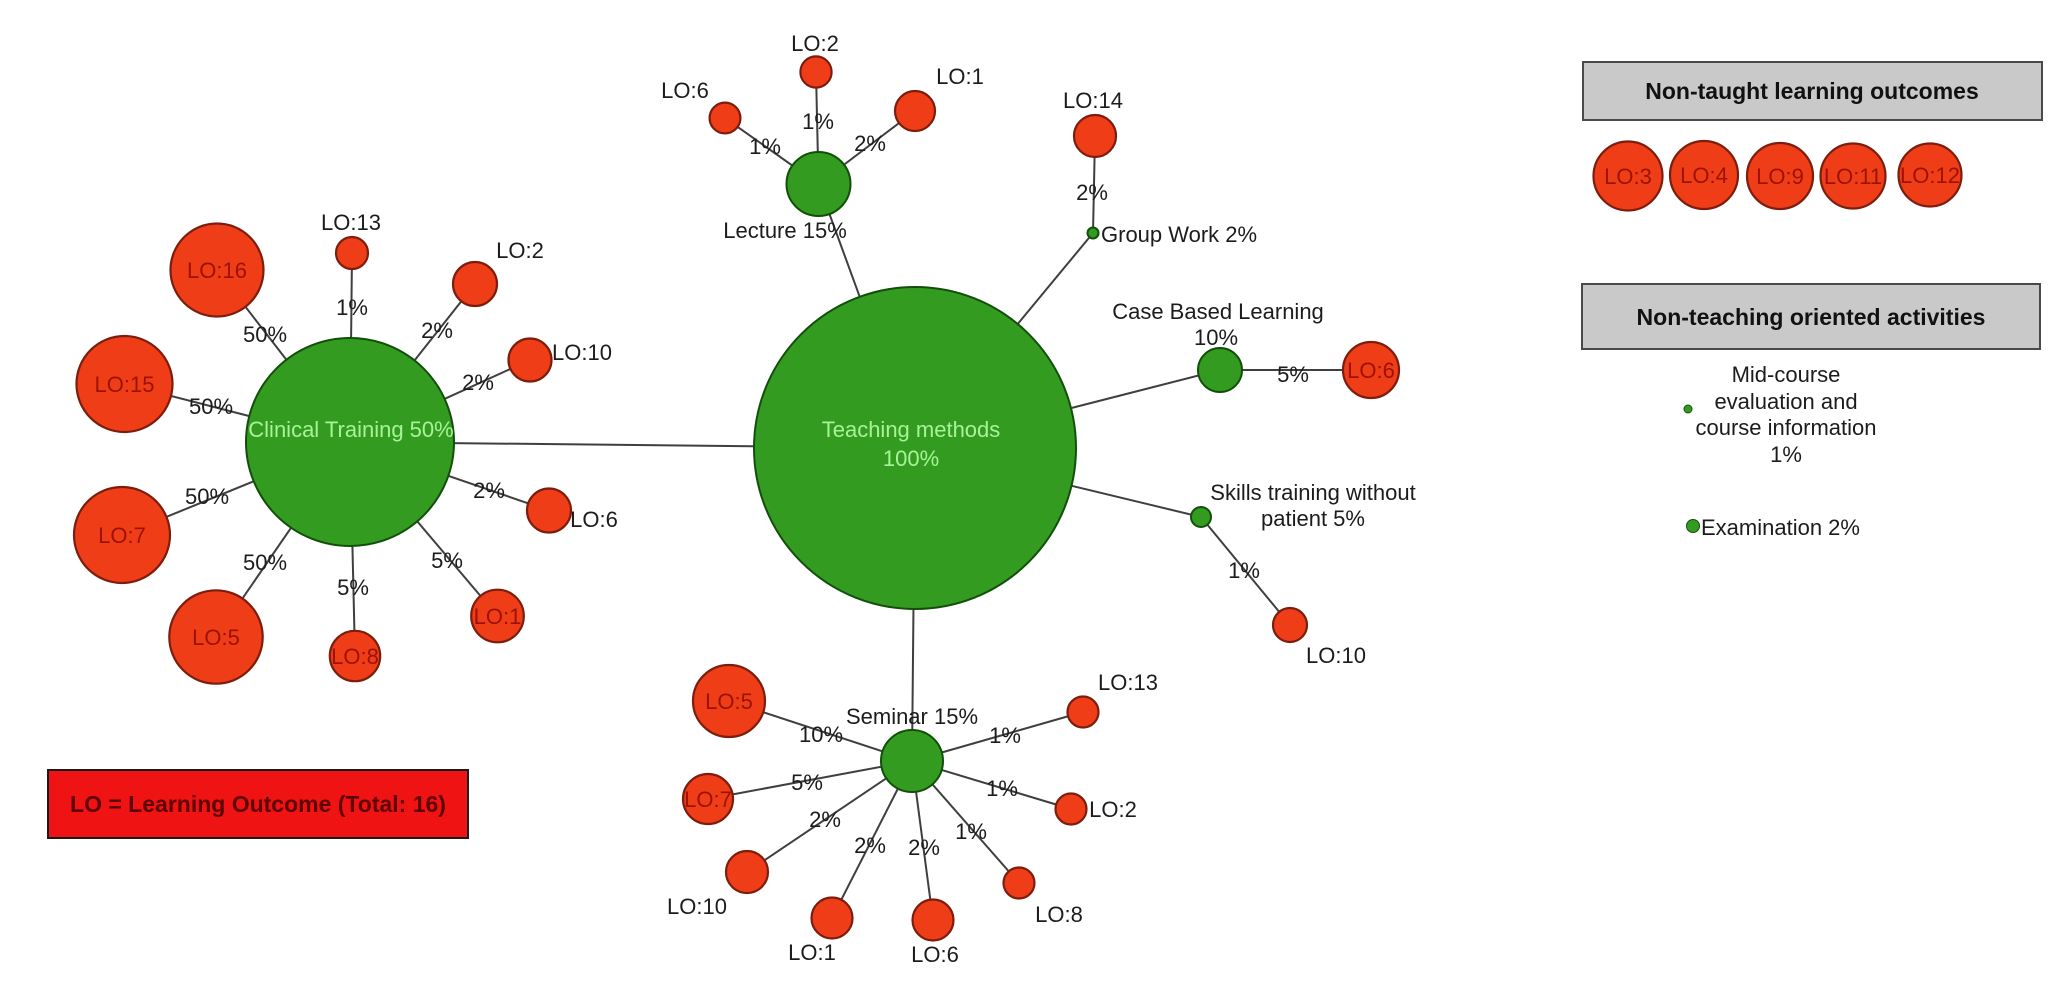  I want to click on svg-text: LO:14, so click(1093, 100).